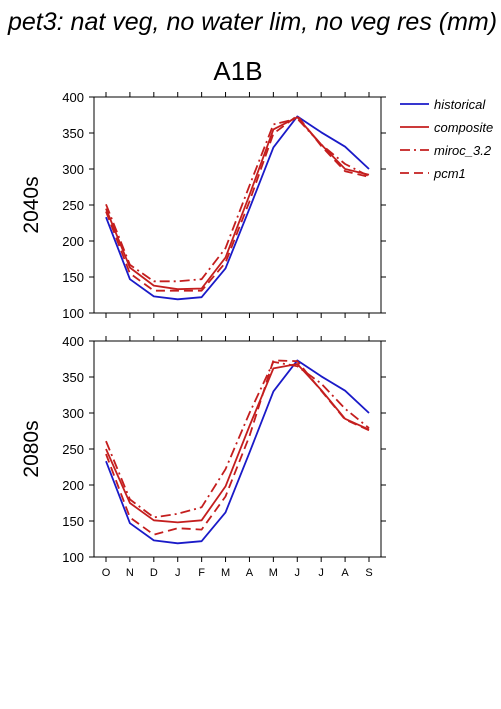 The image size is (501, 709). What do you see at coordinates (201, 573) in the screenshot?
I see `x-tick-label: F` at bounding box center [201, 573].